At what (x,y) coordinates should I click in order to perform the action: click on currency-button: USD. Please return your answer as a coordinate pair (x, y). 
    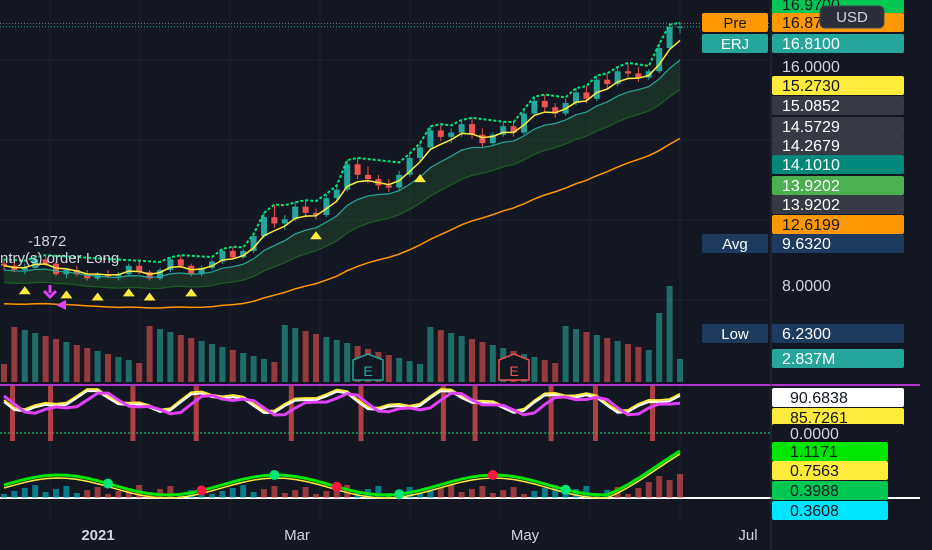
    Looking at the image, I should click on (852, 17).